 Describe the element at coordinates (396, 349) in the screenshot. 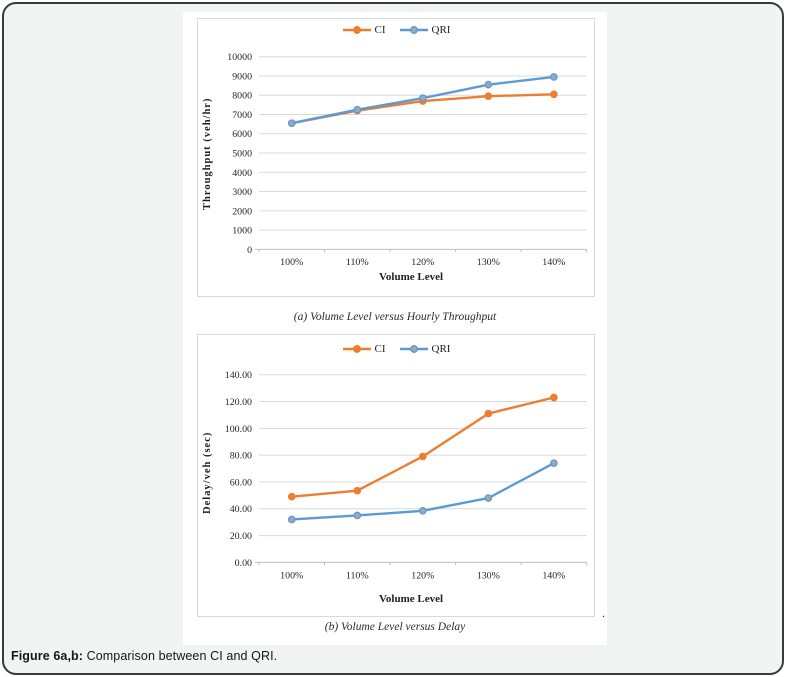

I see `chart-b-legend: CI QRI` at that location.